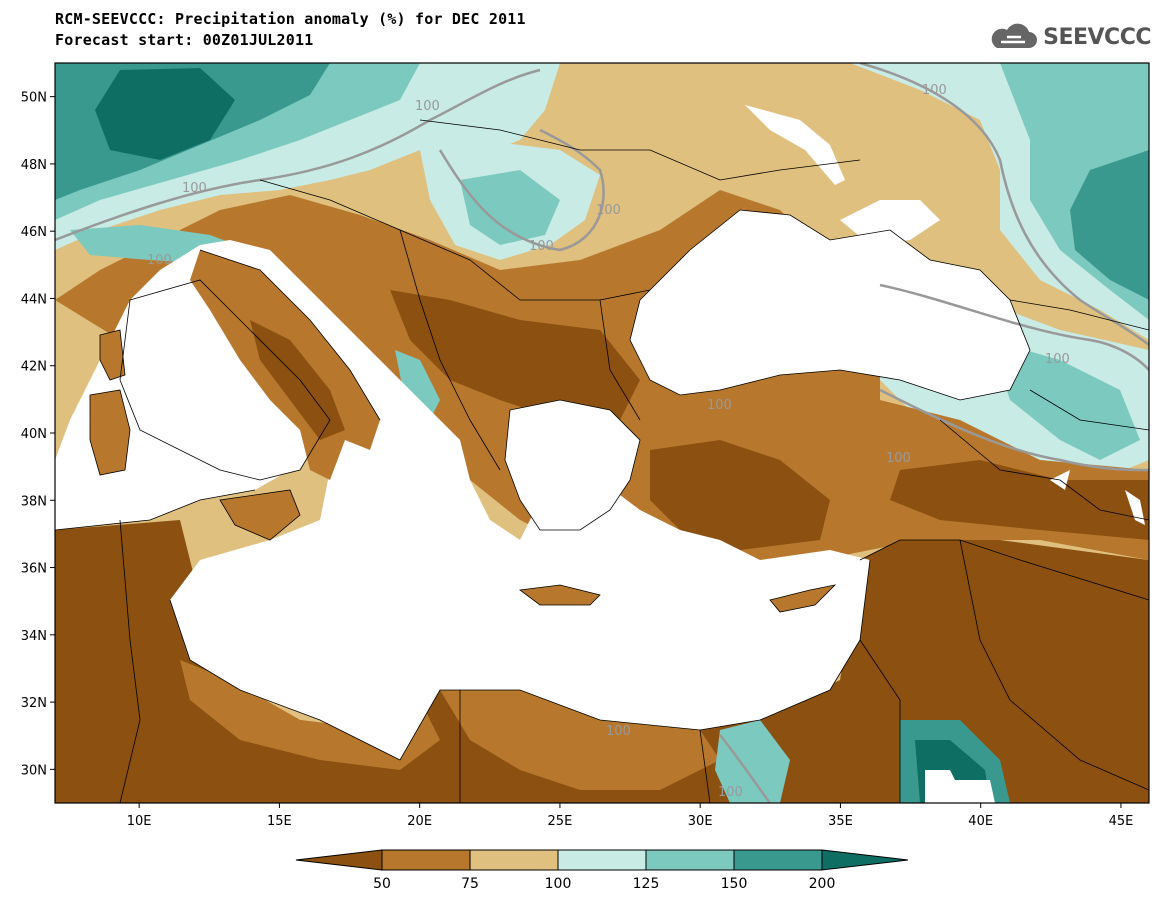 This screenshot has height=907, width=1165. Describe the element at coordinates (1121, 821) in the screenshot. I see `lon-tick-label: 45E` at that location.